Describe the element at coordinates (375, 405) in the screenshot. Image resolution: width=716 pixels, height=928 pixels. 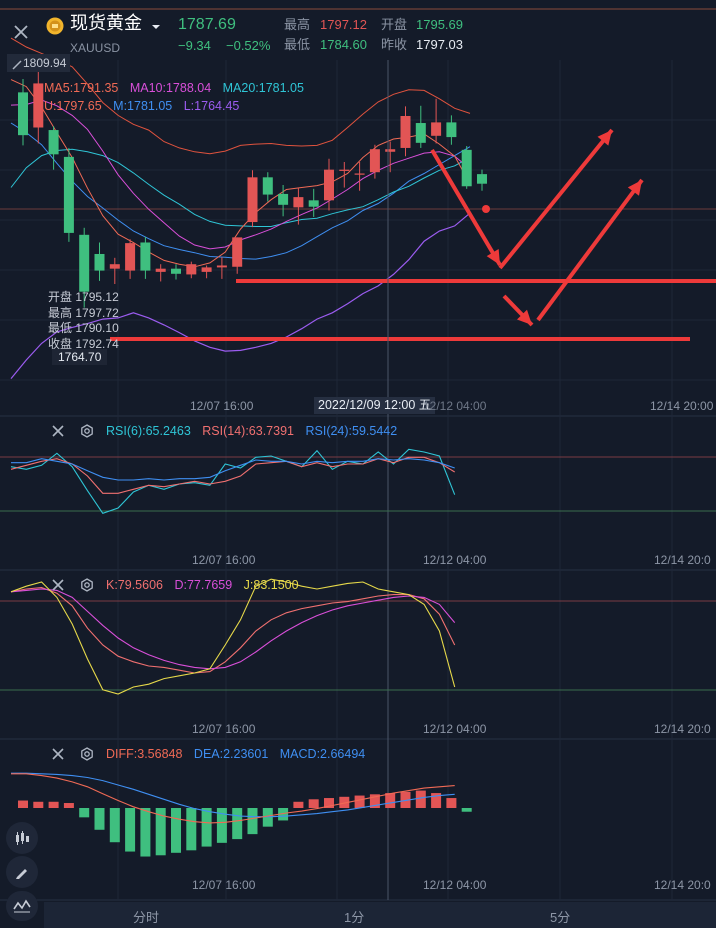
I see `crosshair-time-label: 2022/12/09 12:00 五` at that location.